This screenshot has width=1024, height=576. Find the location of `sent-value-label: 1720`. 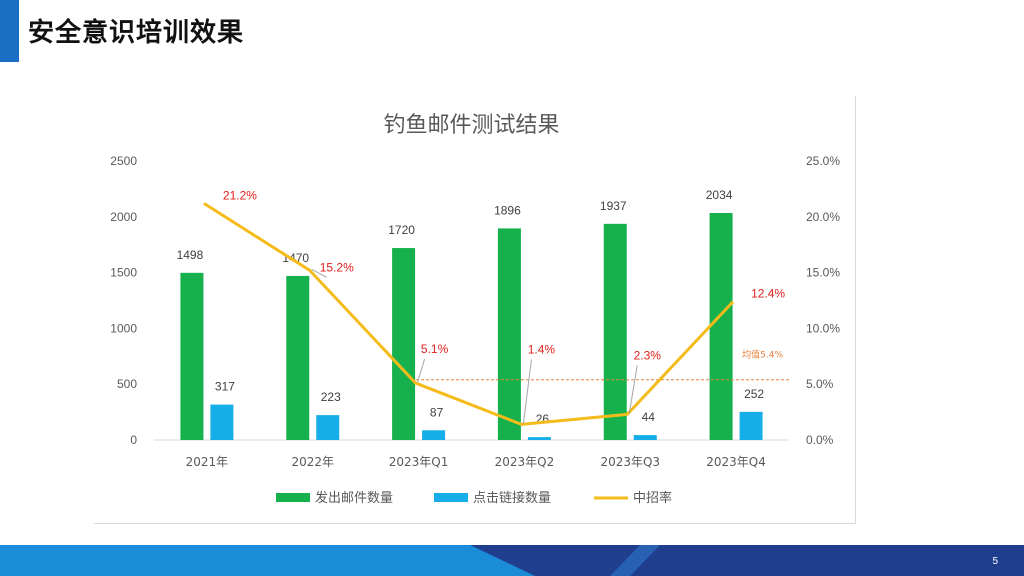

sent-value-label: 1720 is located at coordinates (401, 230).